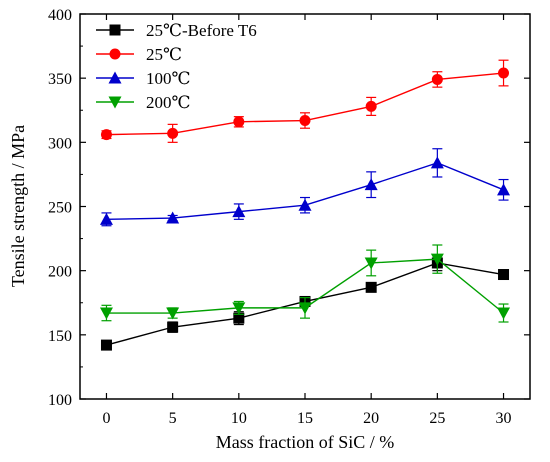 This screenshot has width=550, height=462. What do you see at coordinates (106, 418) in the screenshot?
I see `x-tick-label: 0` at bounding box center [106, 418].